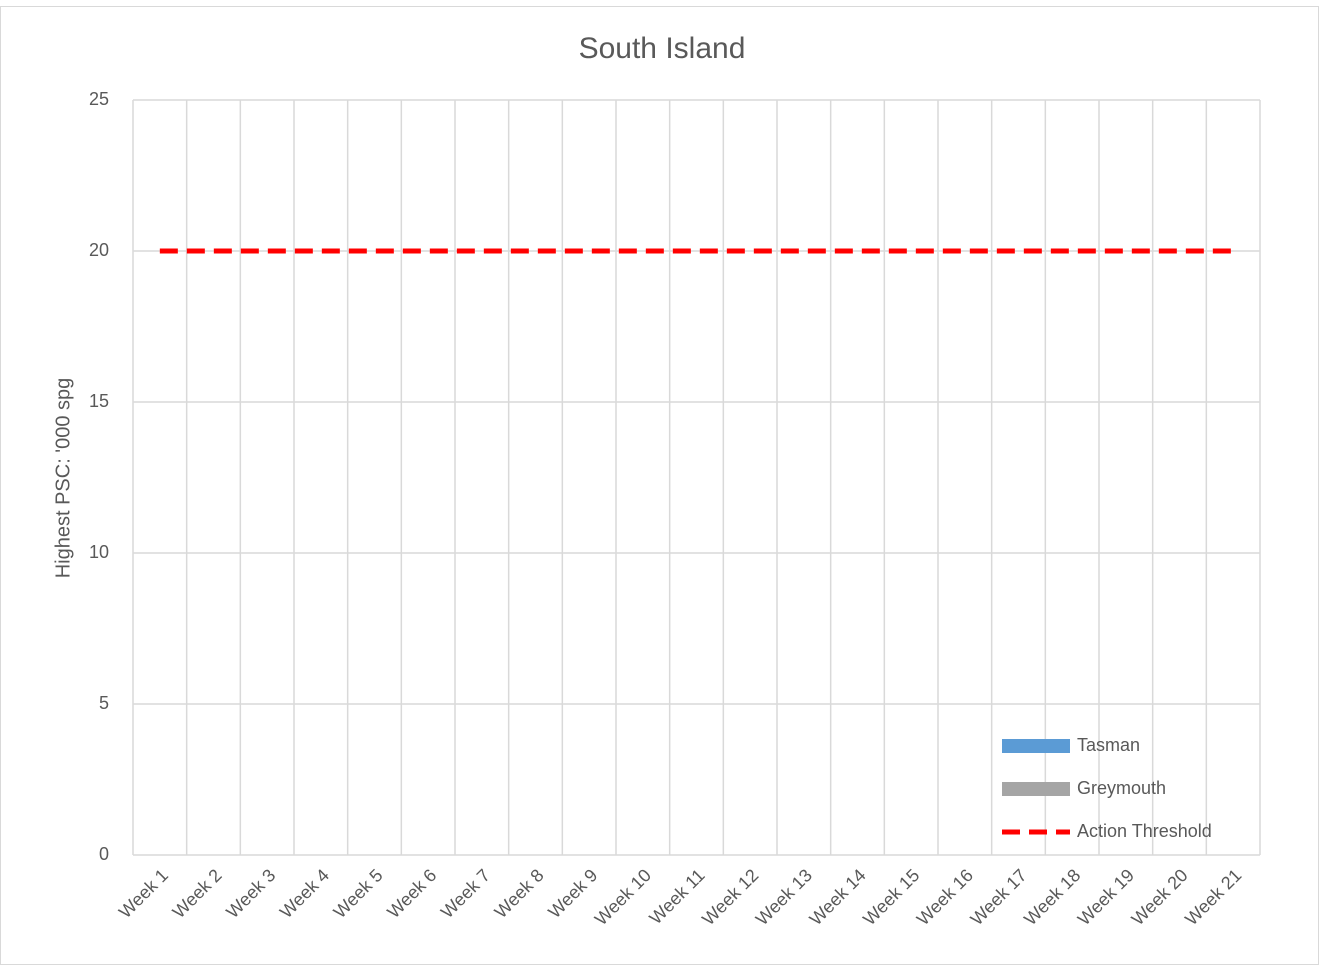  I want to click on y-tick-label: 10, so click(99, 552).